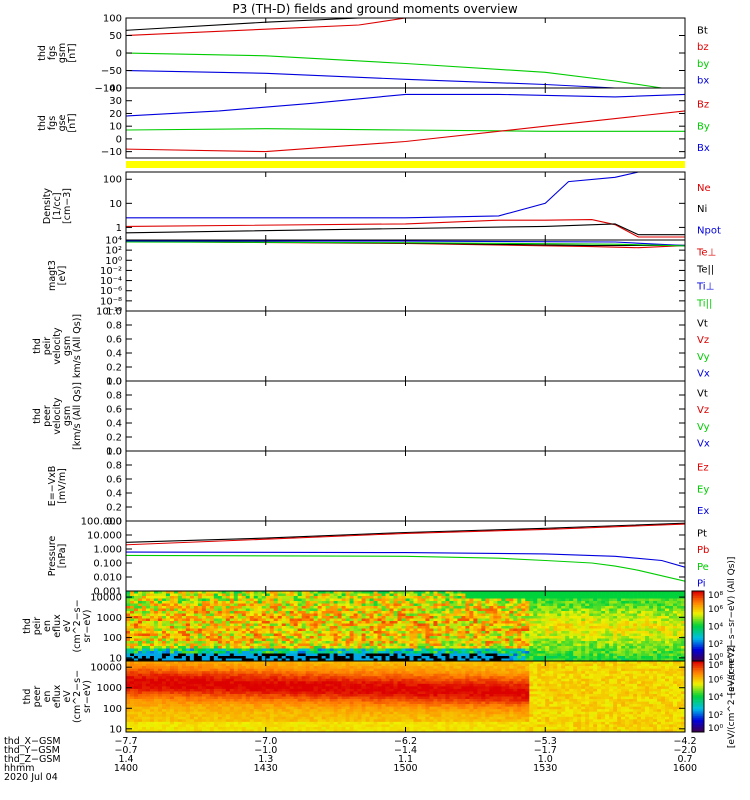 This screenshot has width=750, height=800. What do you see at coordinates (52, 486) in the screenshot?
I see `ylabel-efield: E=−VxB` at bounding box center [52, 486].